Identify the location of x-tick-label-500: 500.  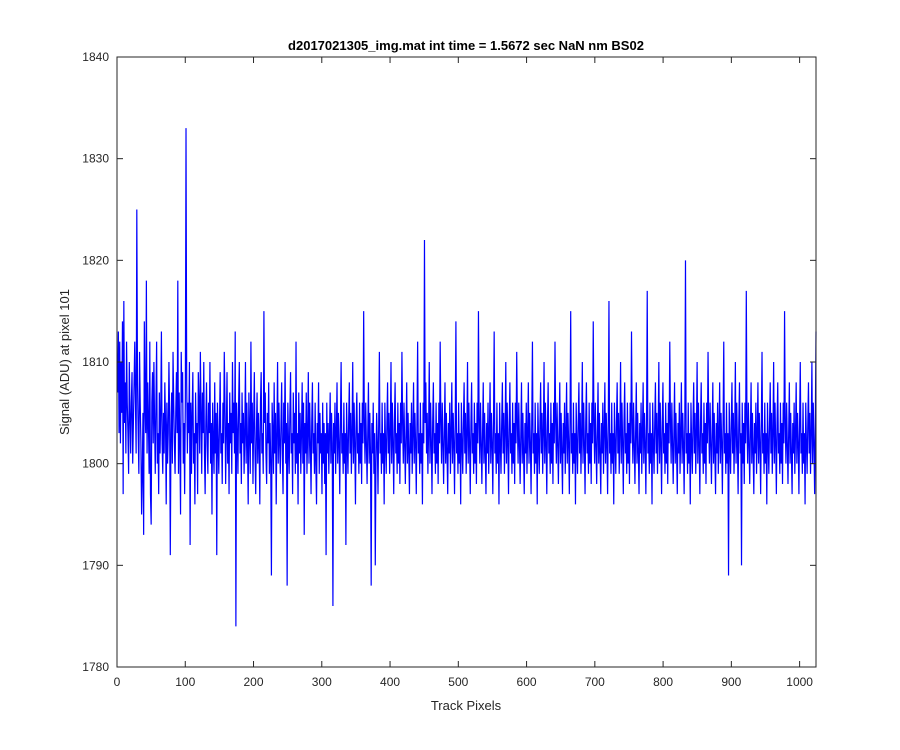
(458, 682).